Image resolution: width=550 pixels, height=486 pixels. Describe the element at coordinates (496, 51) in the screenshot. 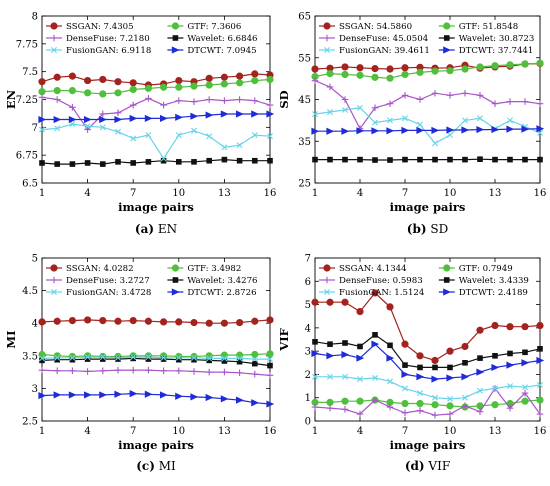

I see `legend-label: DTCWT: 37.7441` at that location.